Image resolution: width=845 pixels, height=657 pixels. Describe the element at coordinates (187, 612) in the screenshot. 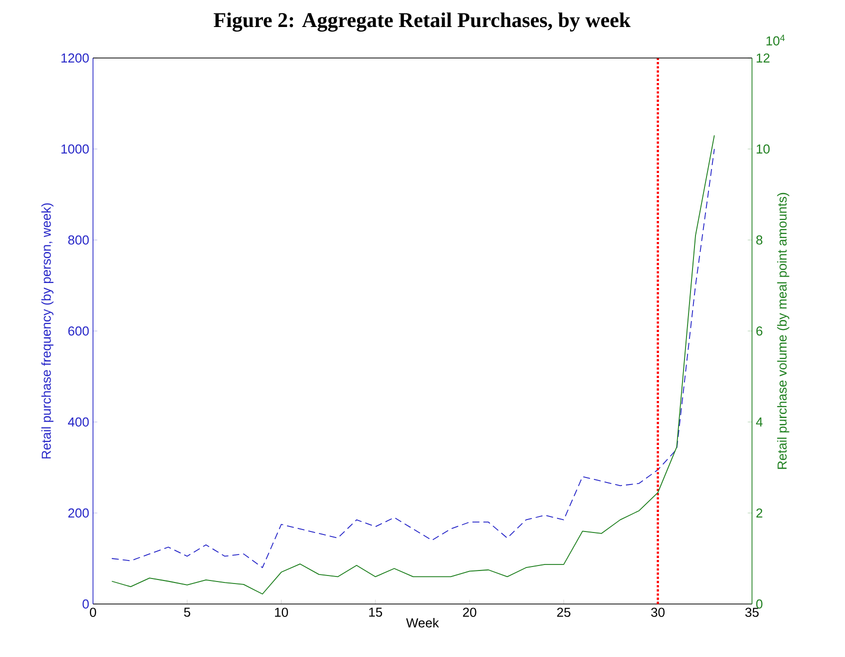

I see `x-tick-label: 5` at that location.